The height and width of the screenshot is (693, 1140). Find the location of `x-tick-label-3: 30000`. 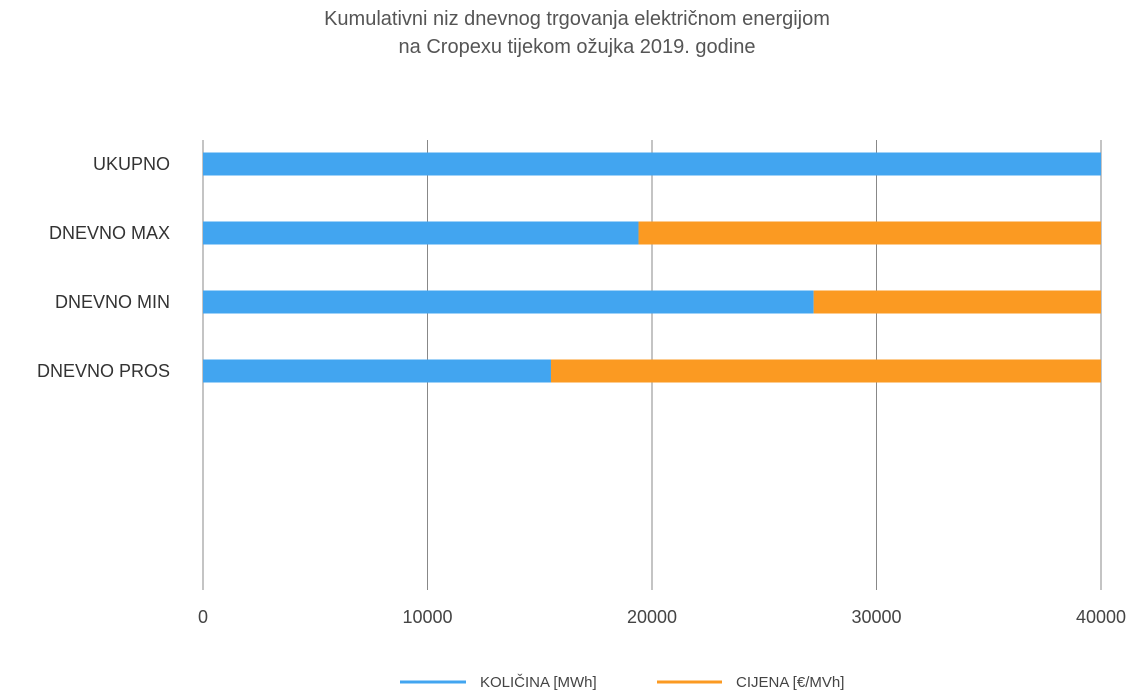

x-tick-label-3: 30000 is located at coordinates (876, 617).